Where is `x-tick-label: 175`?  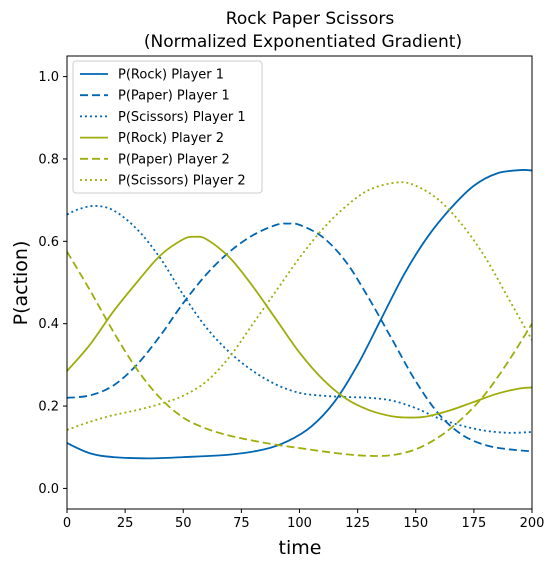 x-tick-label: 175 is located at coordinates (473, 523).